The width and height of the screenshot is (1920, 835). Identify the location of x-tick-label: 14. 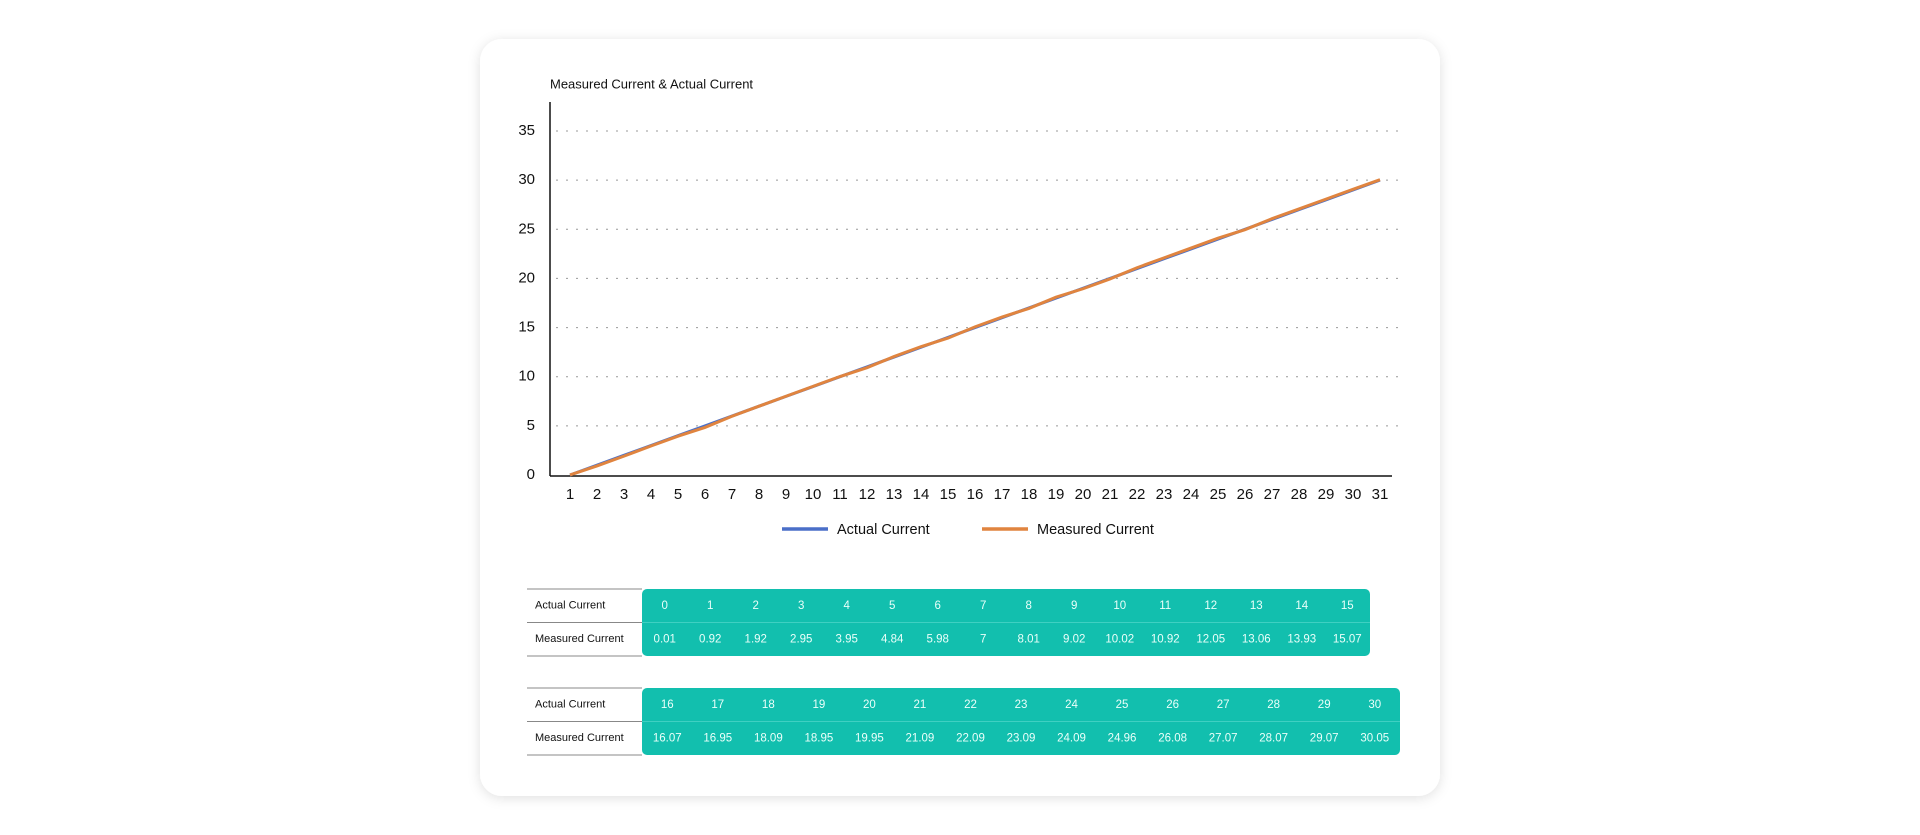
(921, 494).